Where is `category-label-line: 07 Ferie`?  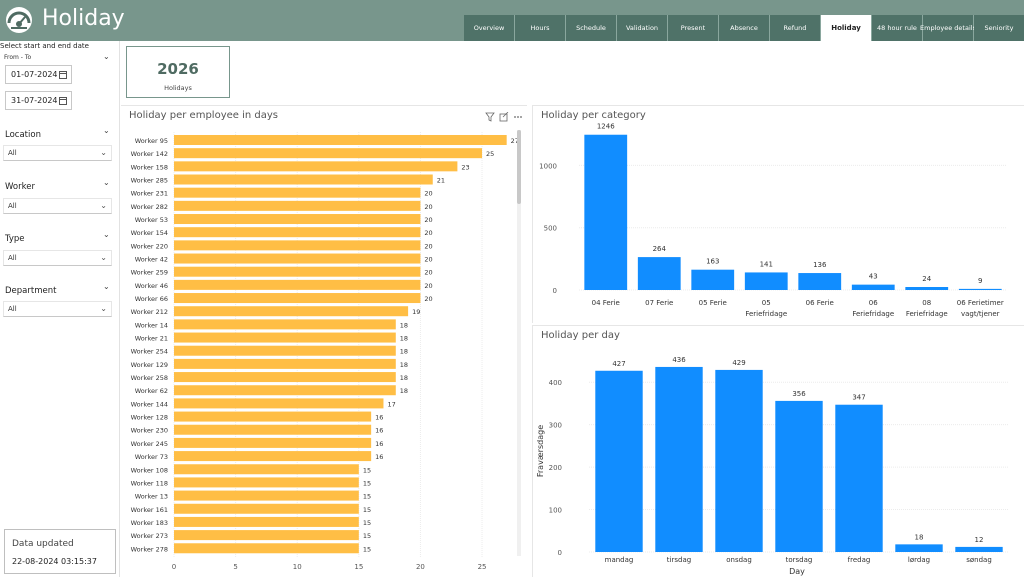 category-label-line: 07 Ferie is located at coordinates (659, 303).